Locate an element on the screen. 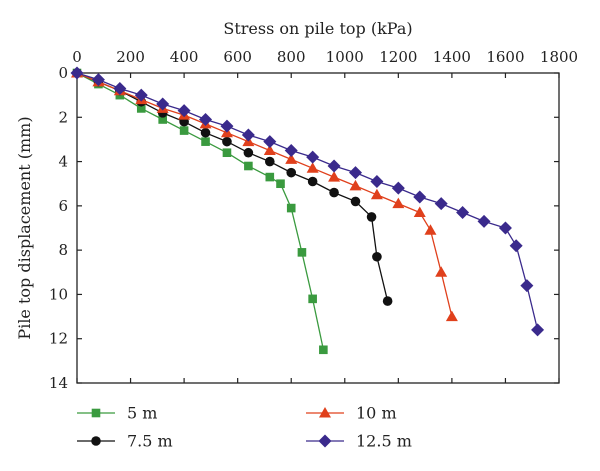  x-axis-title: Stress on pile top (kPa) is located at coordinates (317, 28).